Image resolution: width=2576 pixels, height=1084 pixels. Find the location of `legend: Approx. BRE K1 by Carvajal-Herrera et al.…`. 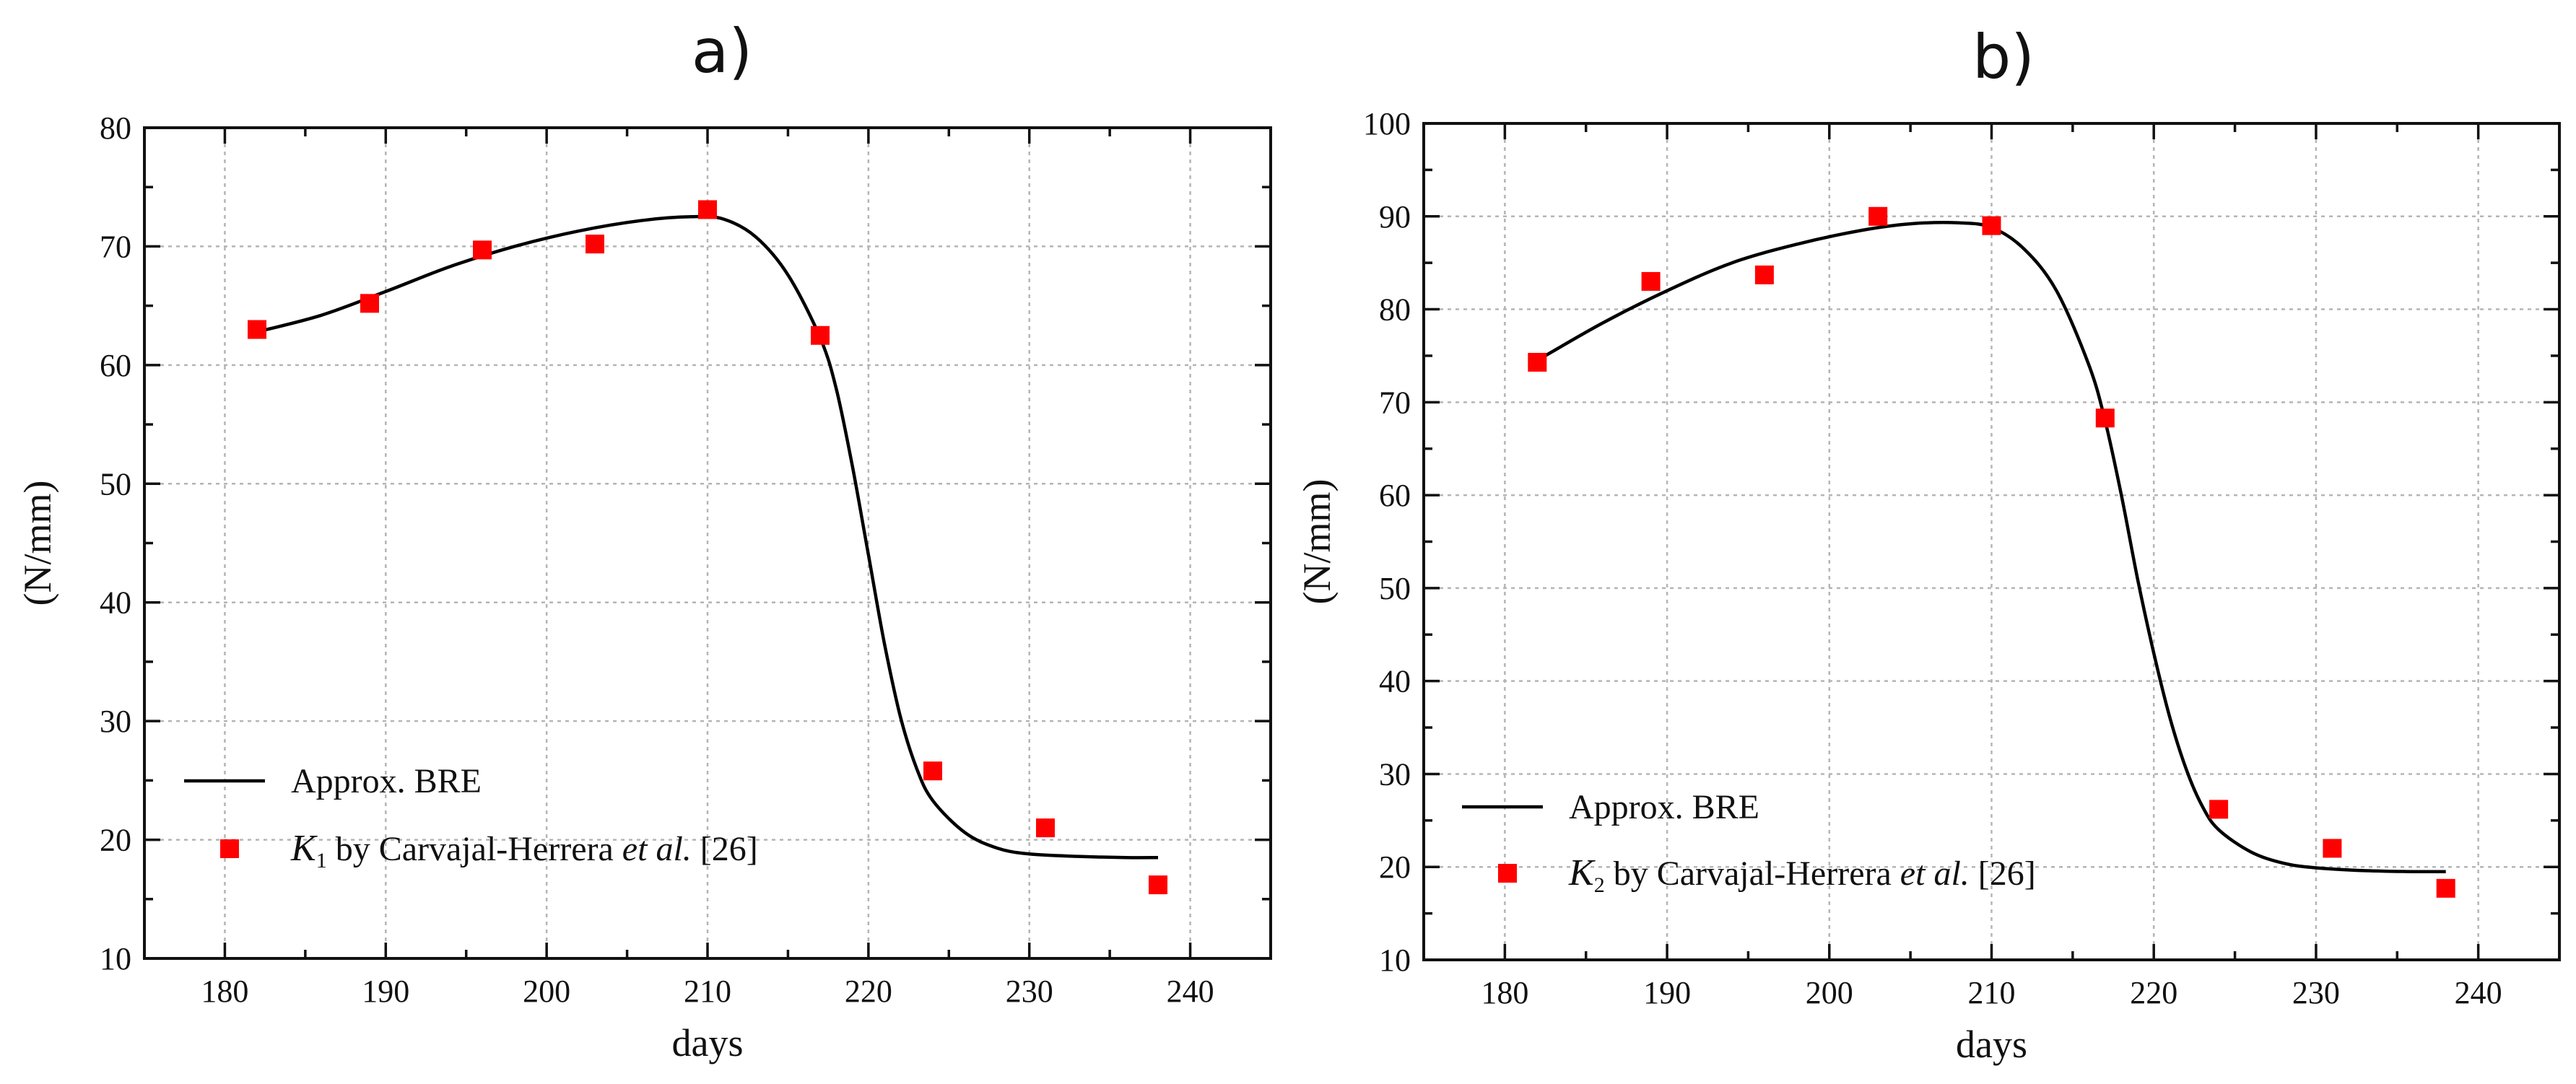

legend: Approx. BRE K1 by Carvajal-Herrera et al.… is located at coordinates (471, 817).